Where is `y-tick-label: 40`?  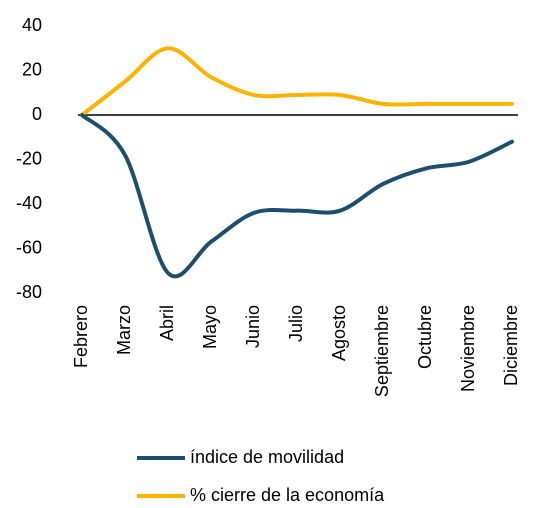
y-tick-label: 40 is located at coordinates (32, 25).